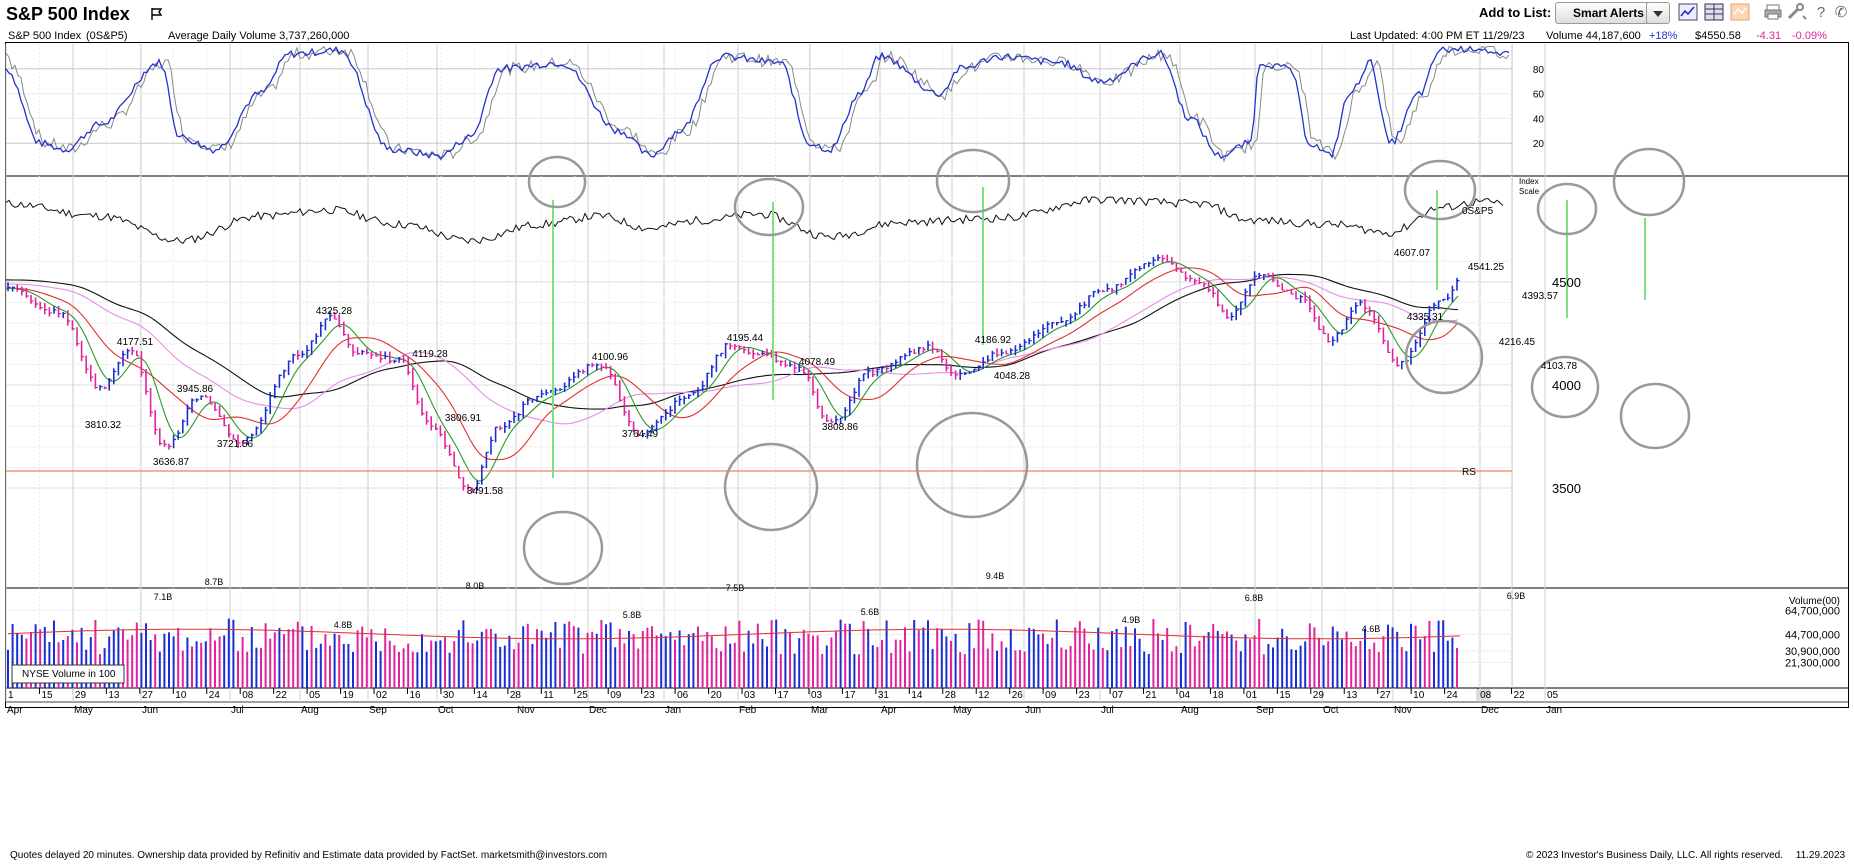 The width and height of the screenshot is (1854, 867). Describe the element at coordinates (1566, 282) in the screenshot. I see `price-axis-label: 4500` at that location.